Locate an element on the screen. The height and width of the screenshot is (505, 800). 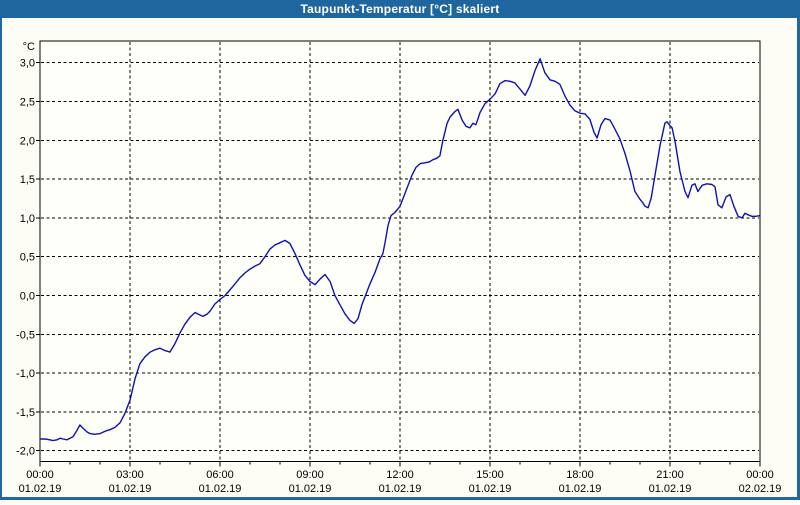
window-title-bar: Taupunkt-Temperatur [°C] skaliert is located at coordinates (400, 9).